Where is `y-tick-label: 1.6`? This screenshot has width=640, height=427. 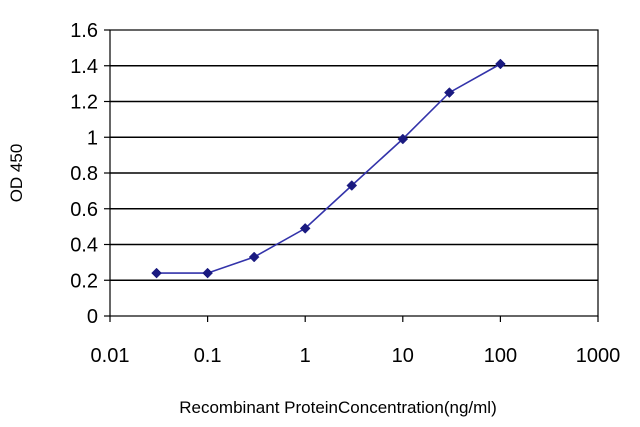
y-tick-label: 1.6 is located at coordinates (84, 31).